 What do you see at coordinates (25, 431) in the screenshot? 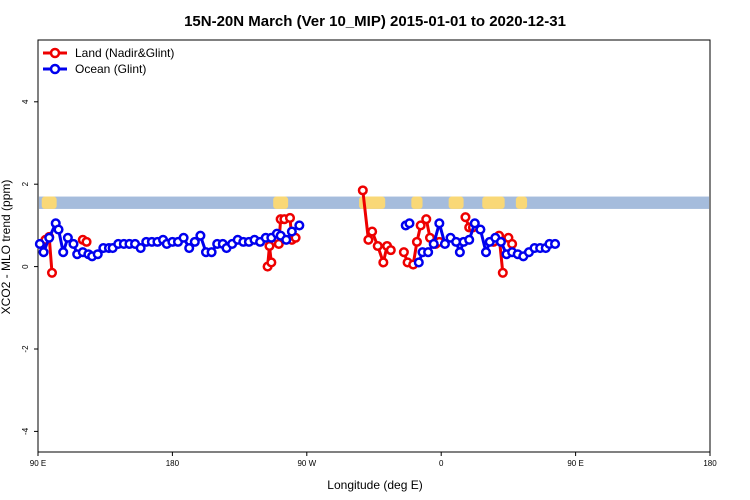
I see `y-tick-label: -4` at bounding box center [25, 431].